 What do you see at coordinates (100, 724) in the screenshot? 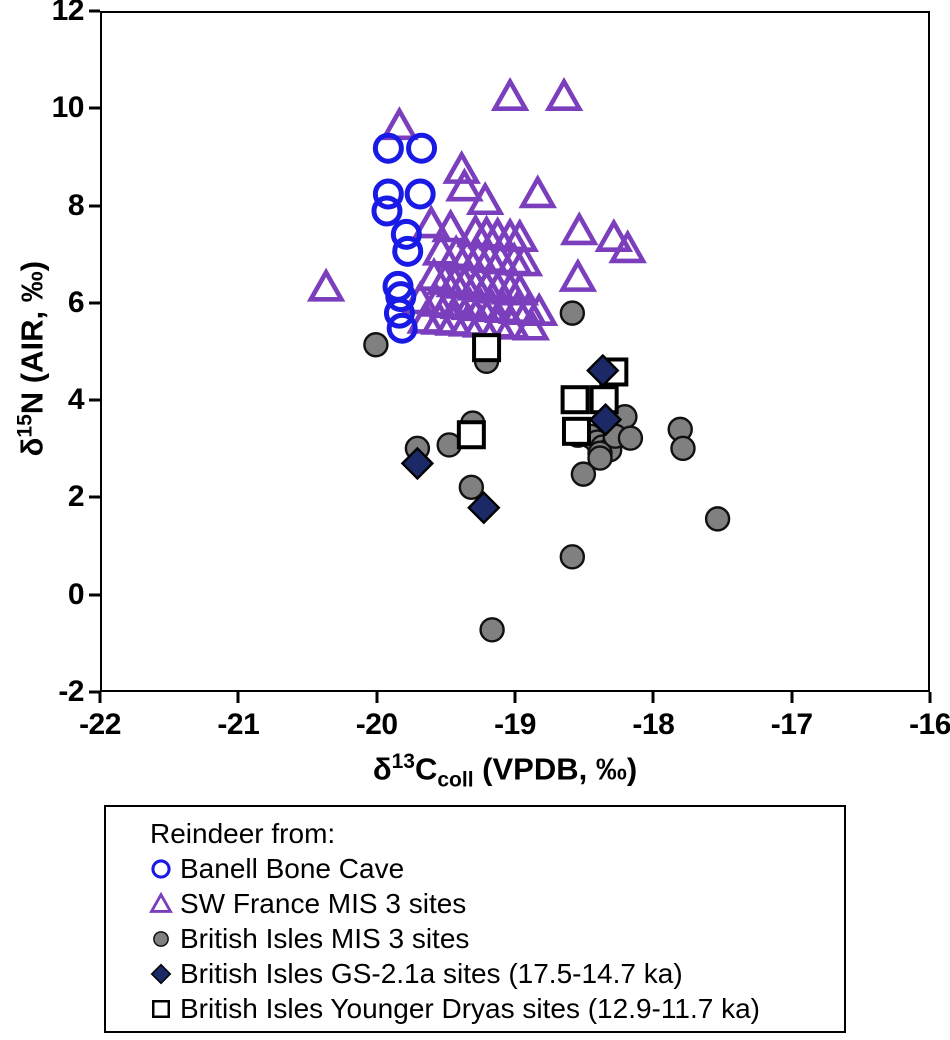
I see `x-tick-label: -22` at bounding box center [100, 724].